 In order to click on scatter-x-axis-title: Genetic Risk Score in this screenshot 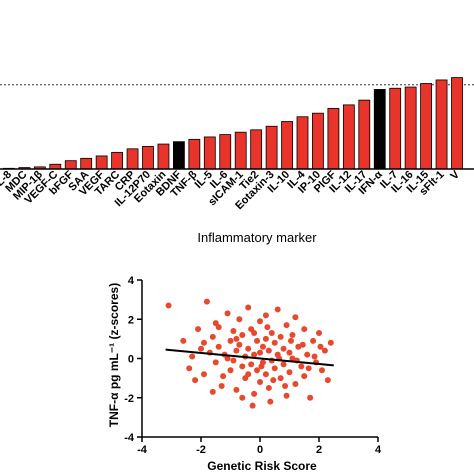, I will do `click(262, 466)`.